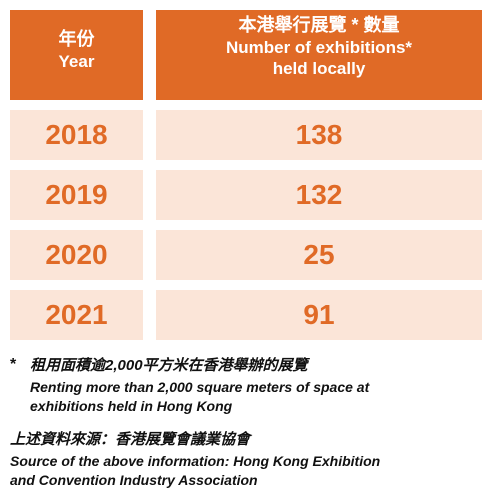 The image size is (492, 500). I want to click on source-en-line2: and Convention Industry Association, so click(134, 480).